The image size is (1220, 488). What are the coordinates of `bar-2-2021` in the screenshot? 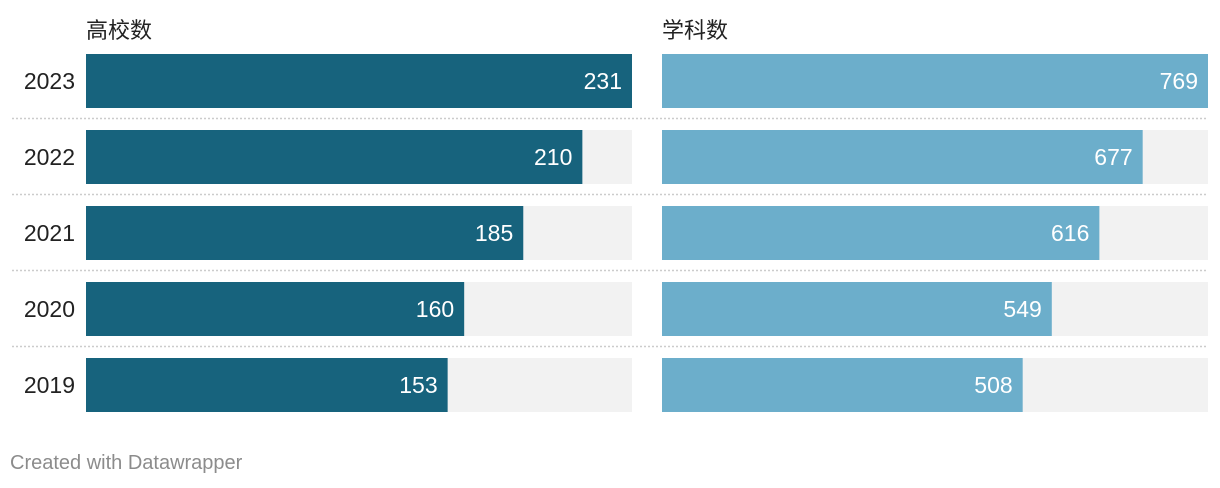 It's located at (881, 233).